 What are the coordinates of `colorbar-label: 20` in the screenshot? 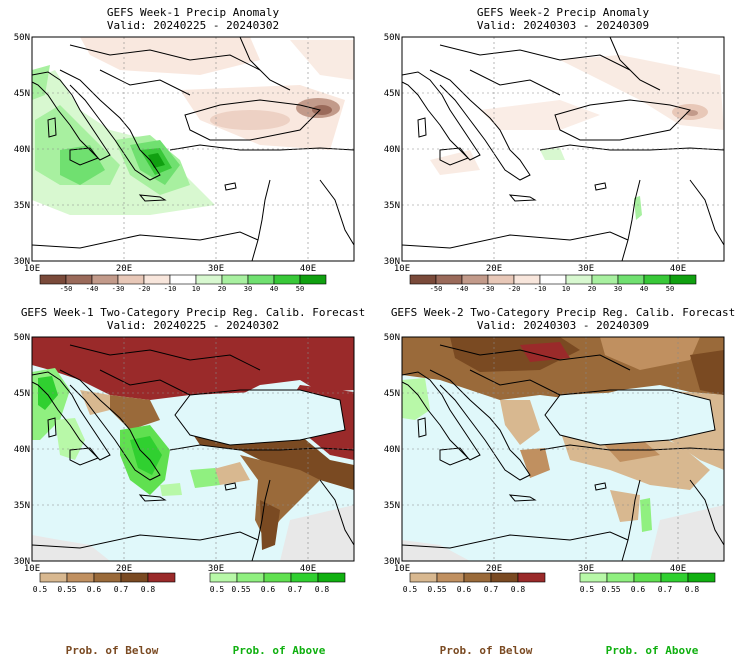 It's located at (222, 289).